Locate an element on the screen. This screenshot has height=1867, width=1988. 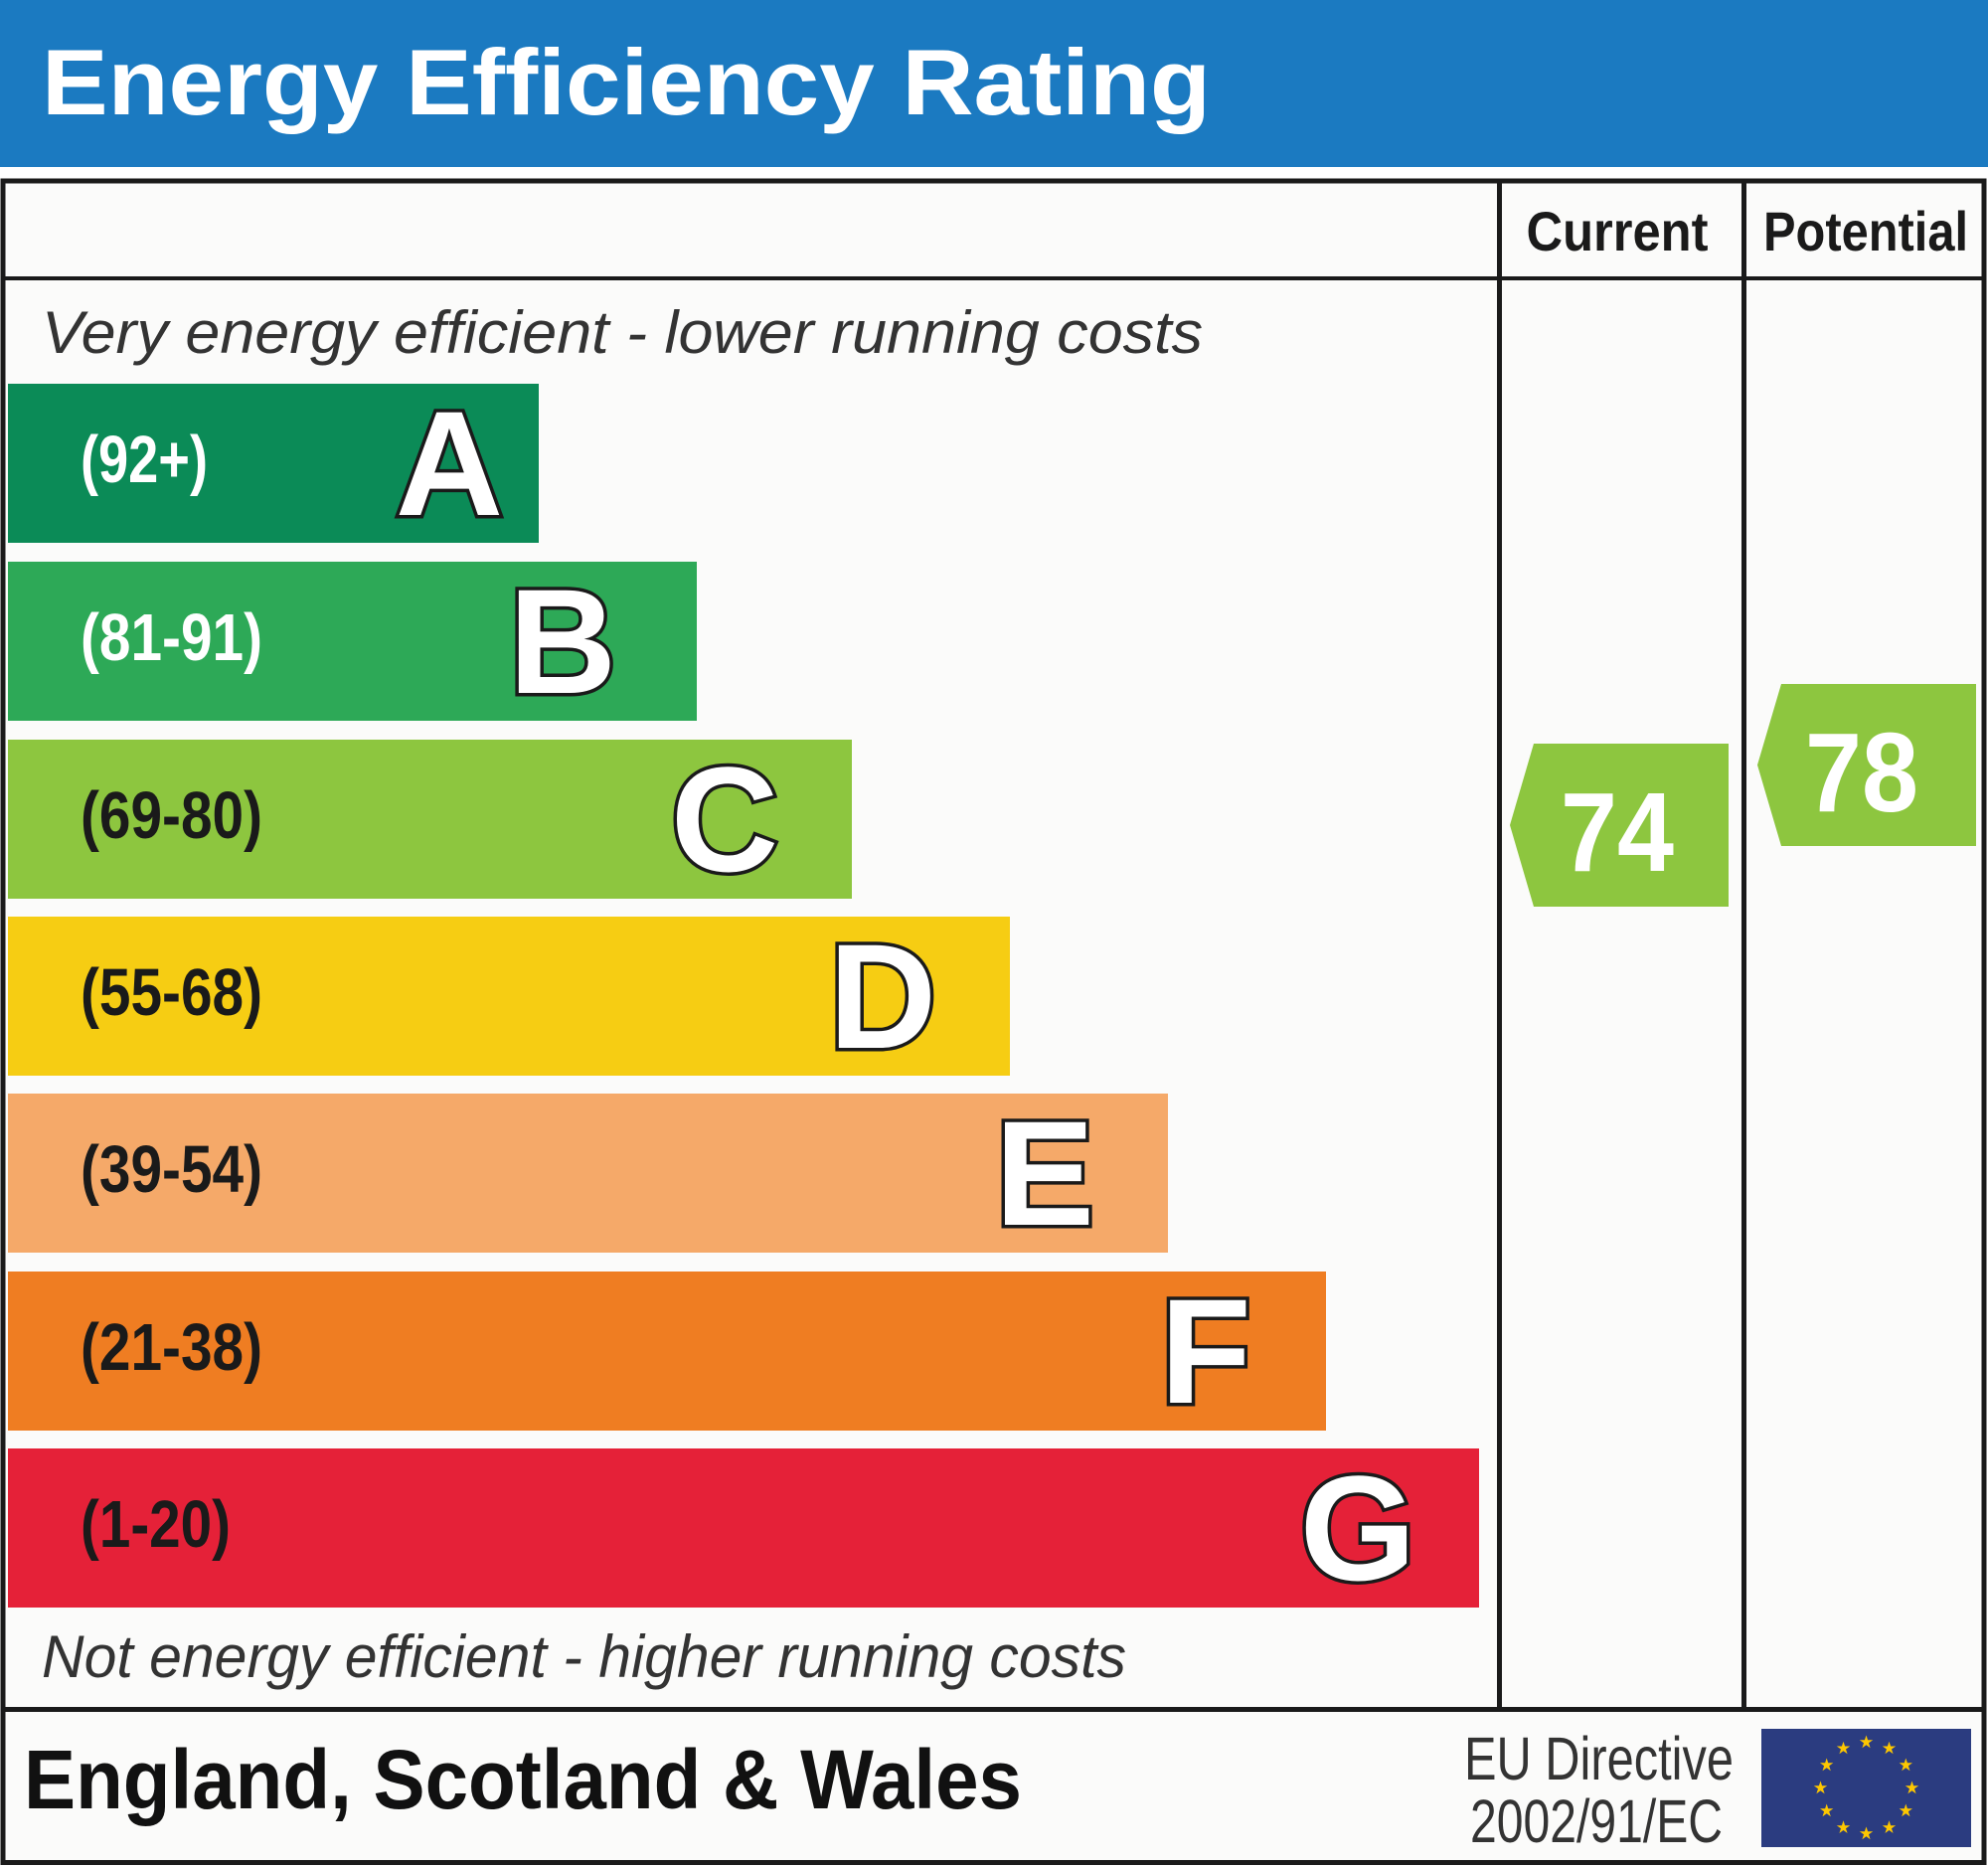
svg-text: 78 is located at coordinates (1861, 772).